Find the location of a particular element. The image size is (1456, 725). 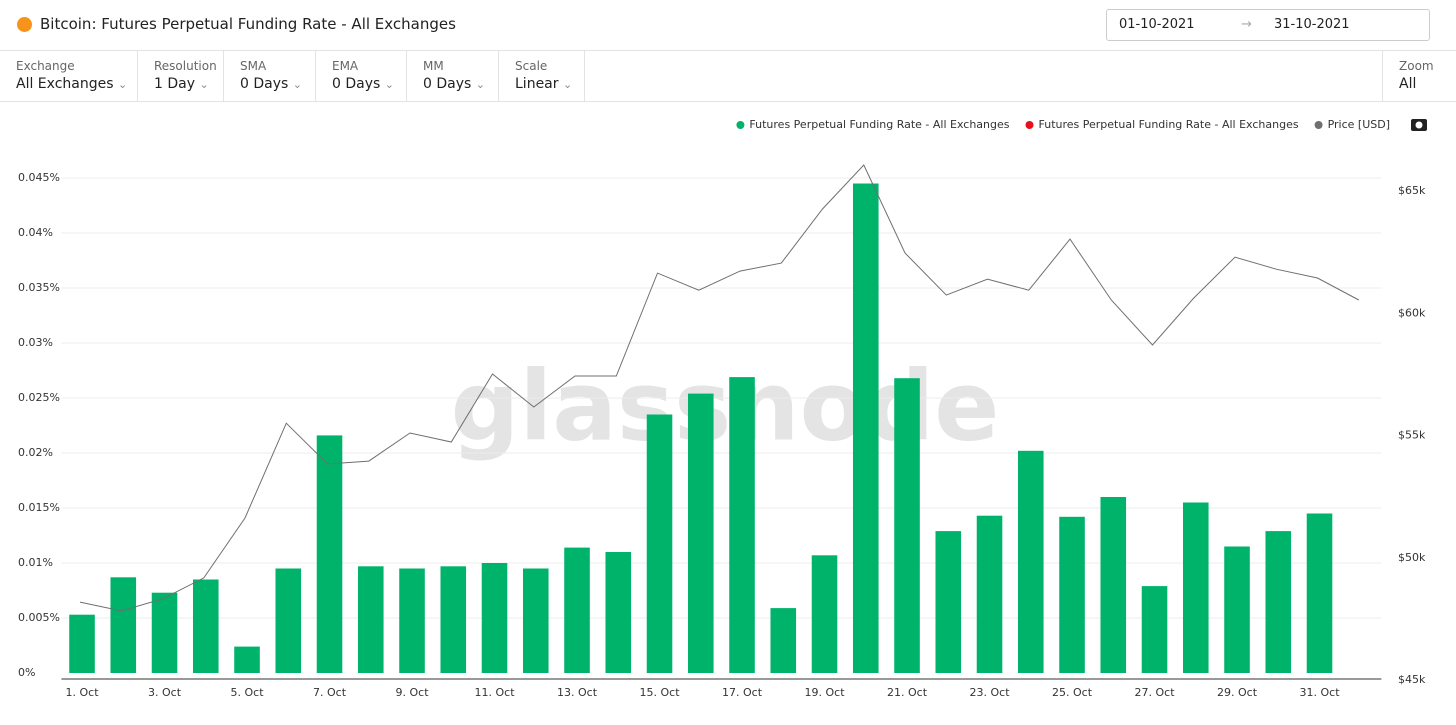

date-from: 01-10-2021 is located at coordinates (1157, 24).